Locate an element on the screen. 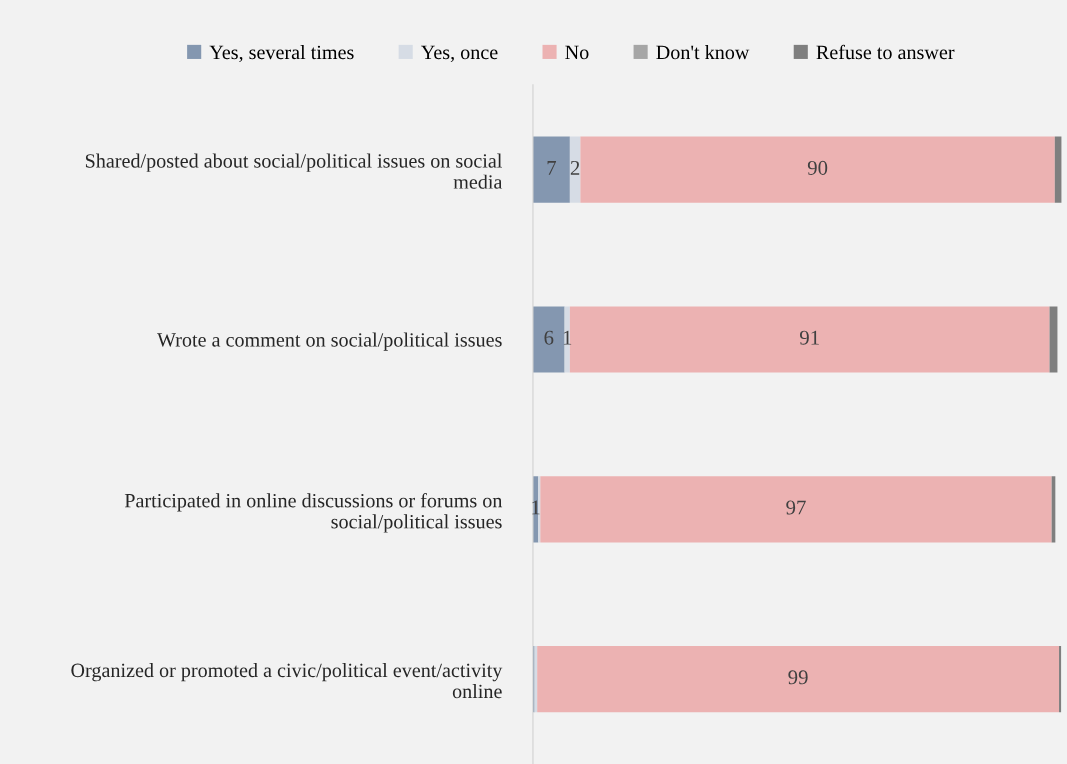 The height and width of the screenshot is (764, 1067). y-tick-label: Participated in online discussions or forums on social/political issues is located at coordinates (313, 513).